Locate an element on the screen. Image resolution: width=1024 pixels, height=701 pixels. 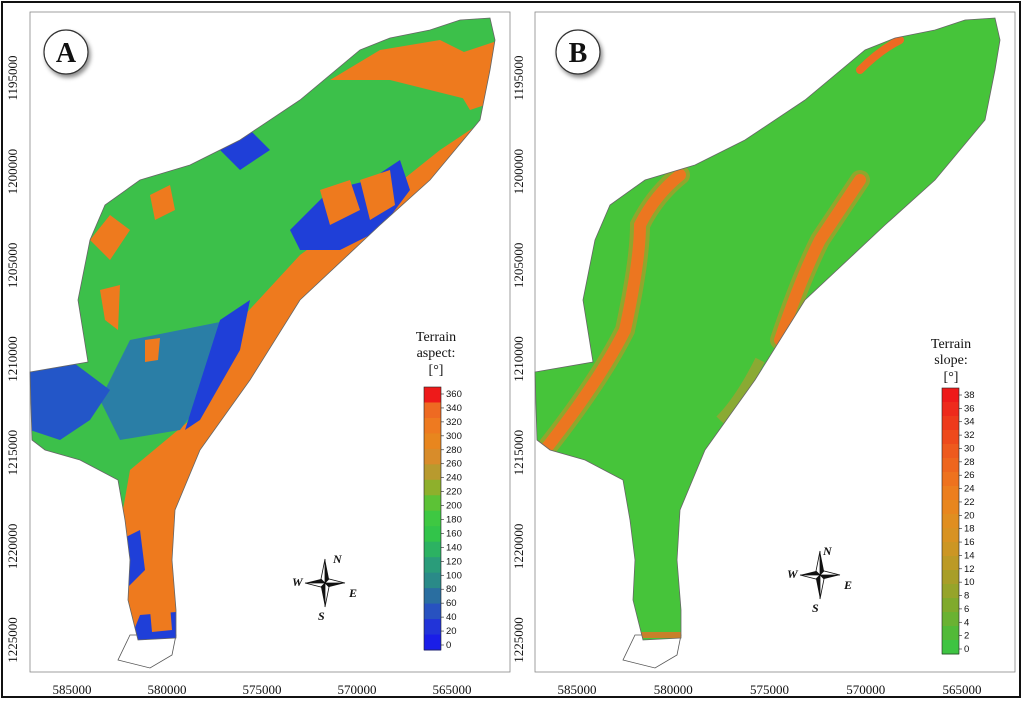
outline-tail-a is located at coordinates (147, 651).